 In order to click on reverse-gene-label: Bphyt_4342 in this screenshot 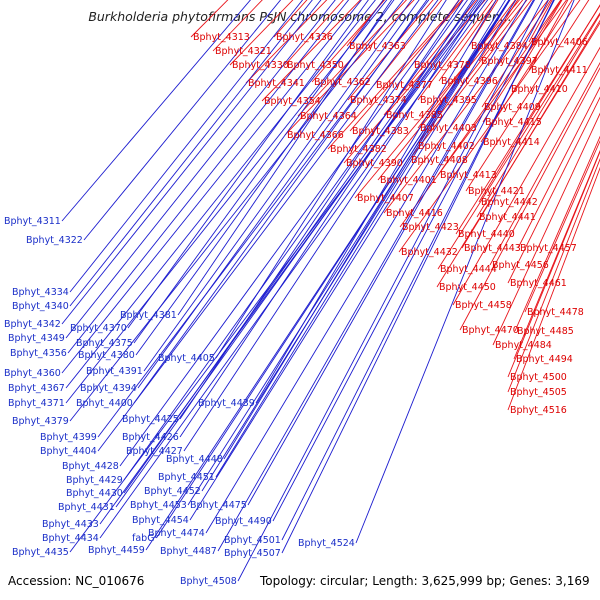, I will do `click(32, 324)`.